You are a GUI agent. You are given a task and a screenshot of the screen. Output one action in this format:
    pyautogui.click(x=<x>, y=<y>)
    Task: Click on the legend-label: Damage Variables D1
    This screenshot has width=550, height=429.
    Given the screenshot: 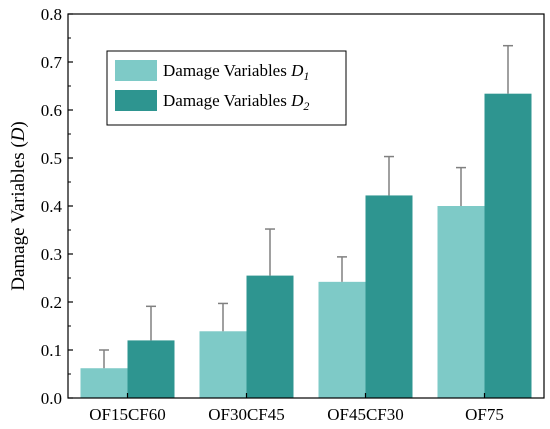 What is the action you would take?
    pyautogui.click(x=236, y=72)
    